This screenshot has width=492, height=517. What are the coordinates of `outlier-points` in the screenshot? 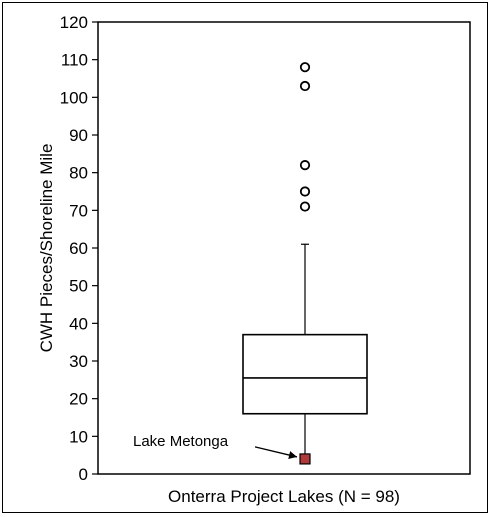 It's located at (305, 137).